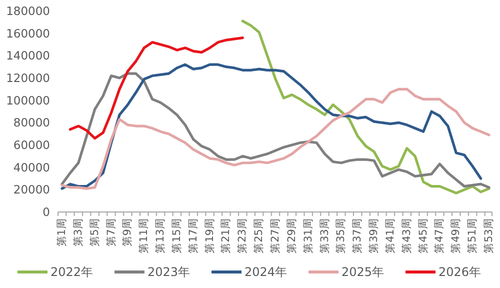 The image size is (500, 288). I want to click on x-tick-label: 第49周, so click(456, 236).